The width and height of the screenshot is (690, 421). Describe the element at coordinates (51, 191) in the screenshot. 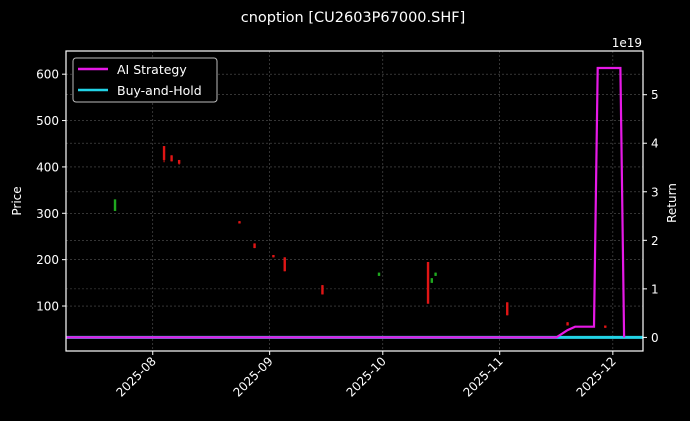

I see `left-y-axis: 100 200 300 400 500 600` at that location.